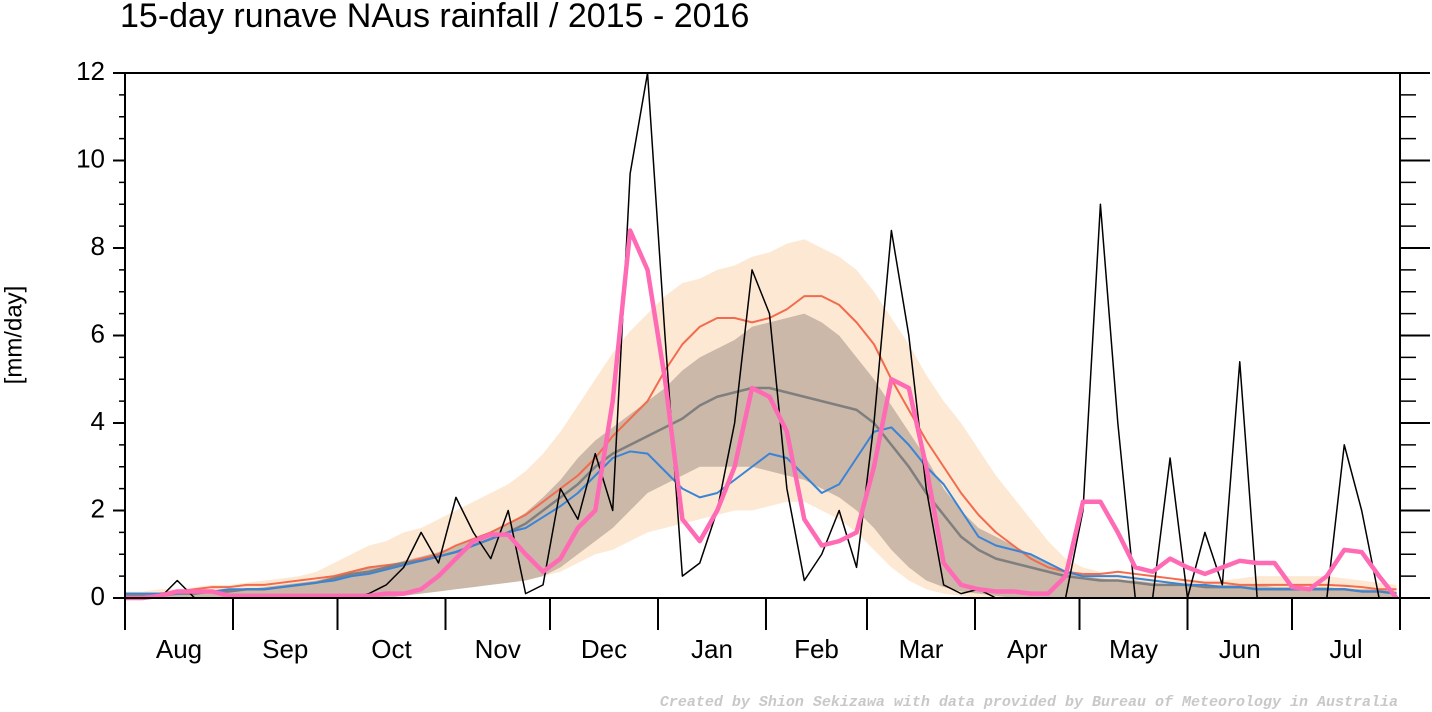  Describe the element at coordinates (604, 649) in the screenshot. I see `x-category-label: Dec` at that location.